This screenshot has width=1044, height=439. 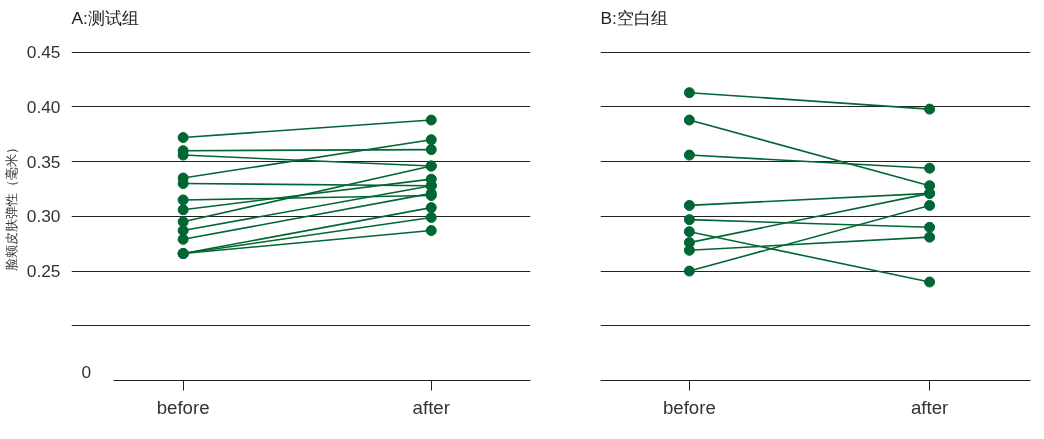 What do you see at coordinates (43, 52) in the screenshot?
I see `y-tick-label: 0.45` at bounding box center [43, 52].